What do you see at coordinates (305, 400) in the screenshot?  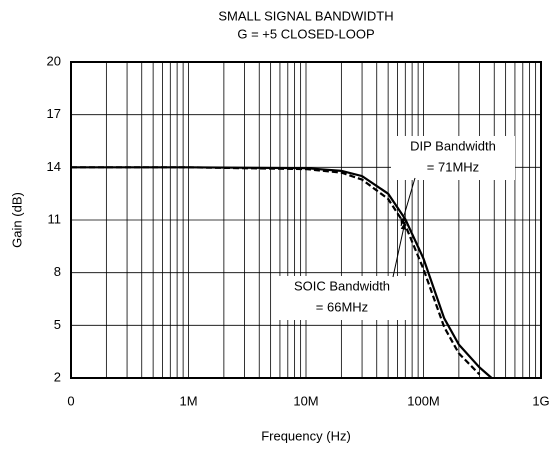 I see `x-tick-label: 10M` at bounding box center [305, 400].